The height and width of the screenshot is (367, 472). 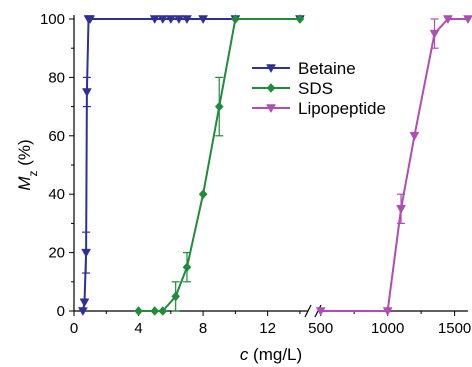 What do you see at coordinates (454, 328) in the screenshot?
I see `x-tick-label: 1500` at bounding box center [454, 328].